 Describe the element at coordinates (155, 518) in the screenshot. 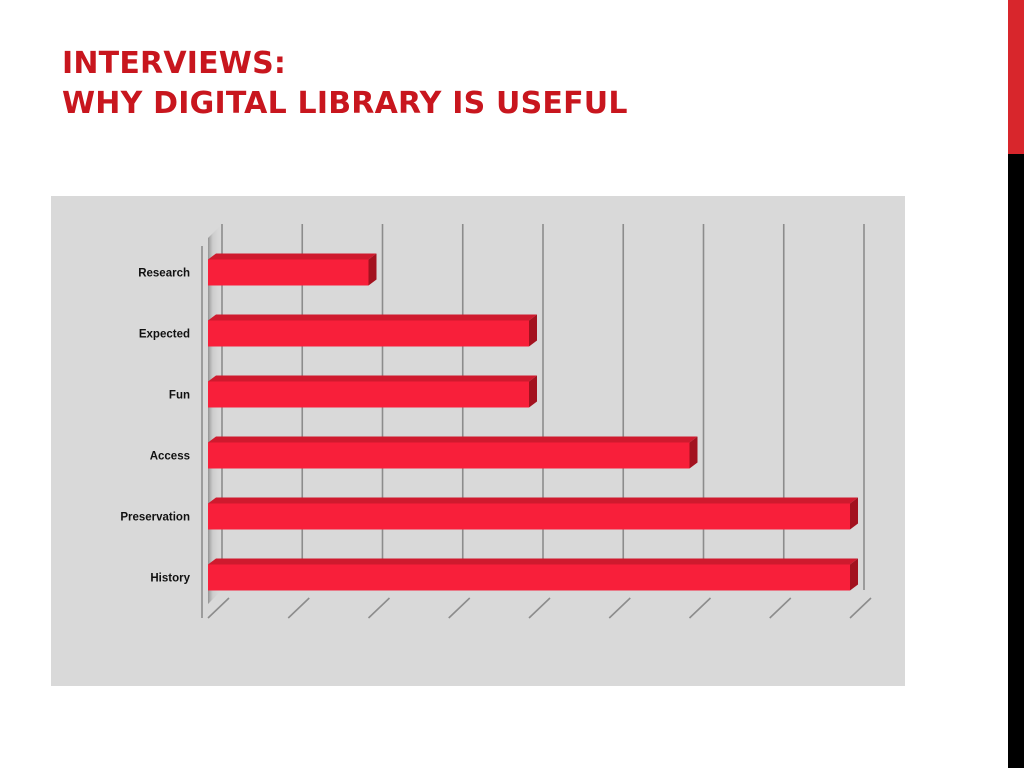

I see `category-label: Preservation` at that location.